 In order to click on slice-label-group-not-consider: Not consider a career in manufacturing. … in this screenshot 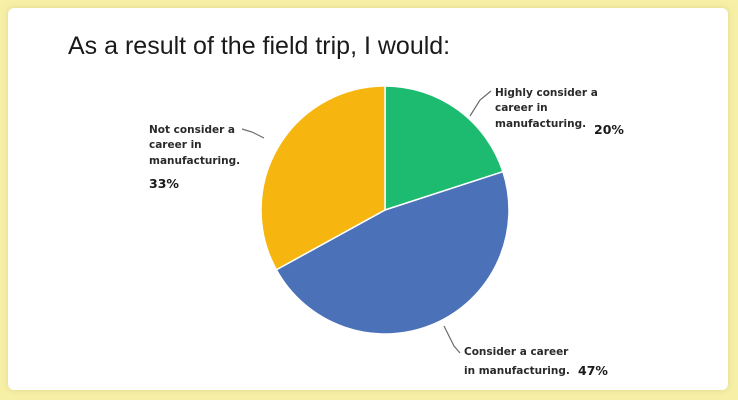, I will do `click(194, 157)`.